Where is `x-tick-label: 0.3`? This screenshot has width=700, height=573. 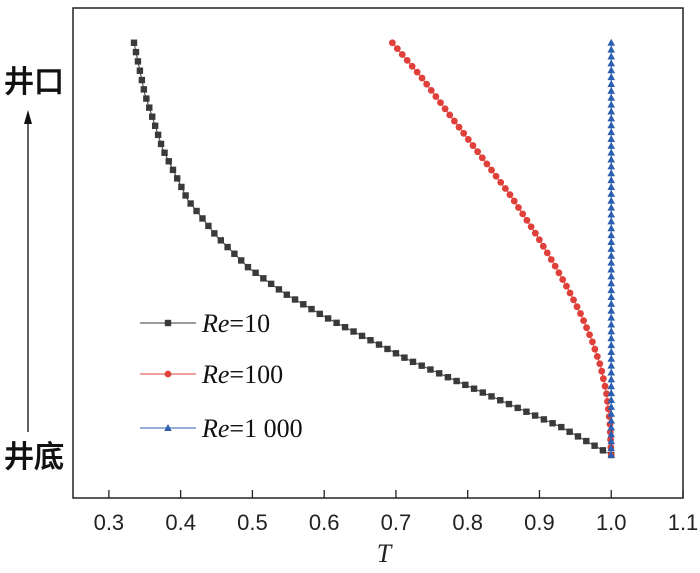 x-tick-label: 0.3 is located at coordinates (109, 522).